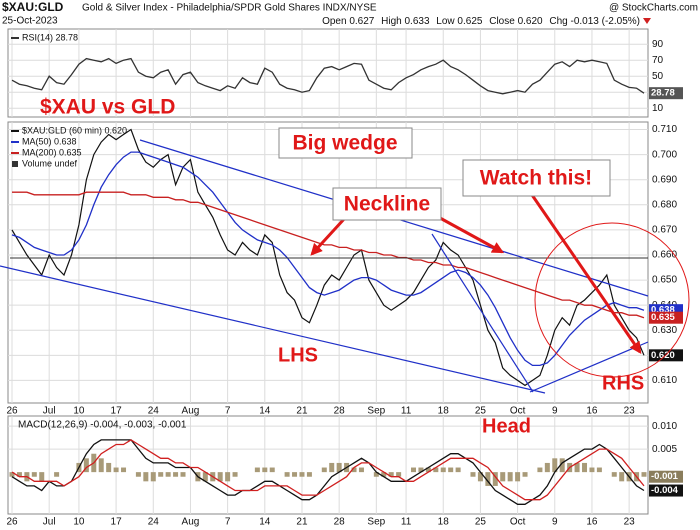 Image resolution: width=700 pixels, height=530 pixels. What do you see at coordinates (630, 522) in the screenshot?
I see `x-tick-label: 23` at bounding box center [630, 522].